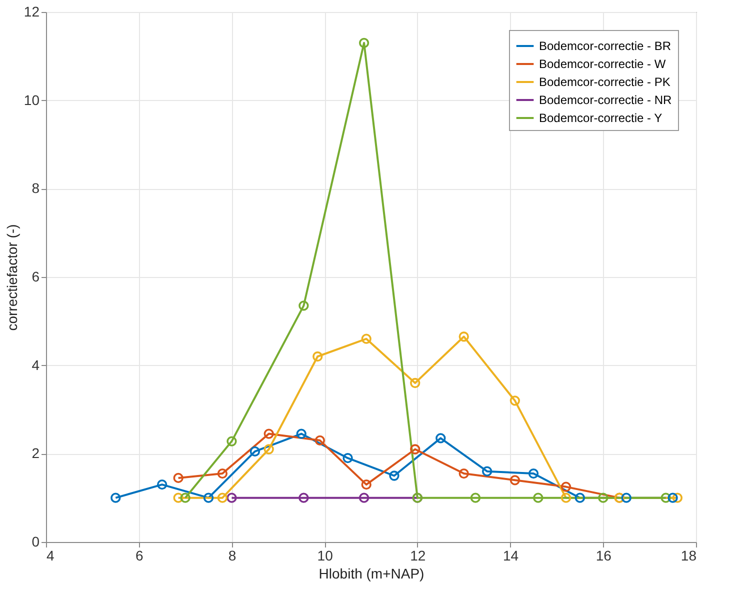  I want to click on y-tick-label: 0, so click(36, 542).